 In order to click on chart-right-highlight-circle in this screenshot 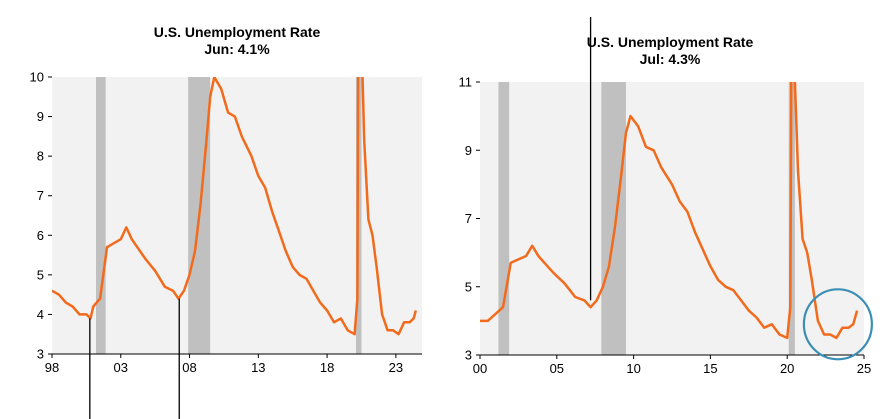, I will do `click(837, 324)`.